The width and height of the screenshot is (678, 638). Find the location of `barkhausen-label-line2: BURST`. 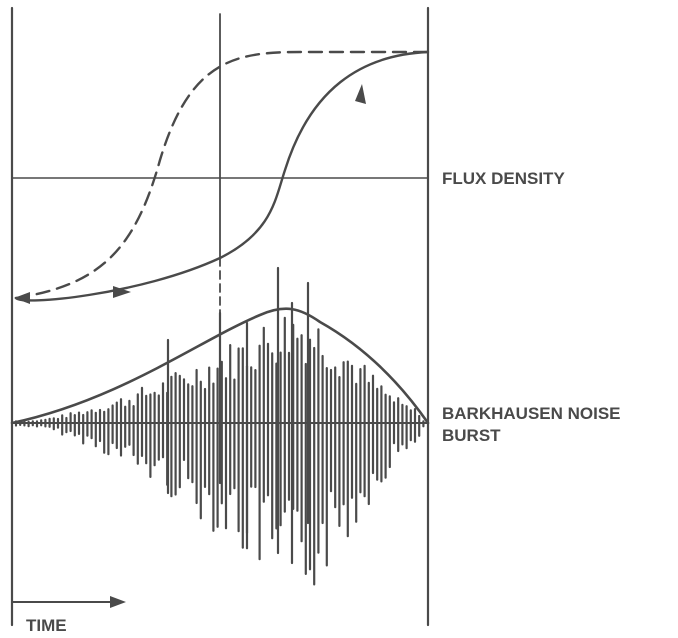

barkhausen-label-line2: BURST is located at coordinates (471, 435).